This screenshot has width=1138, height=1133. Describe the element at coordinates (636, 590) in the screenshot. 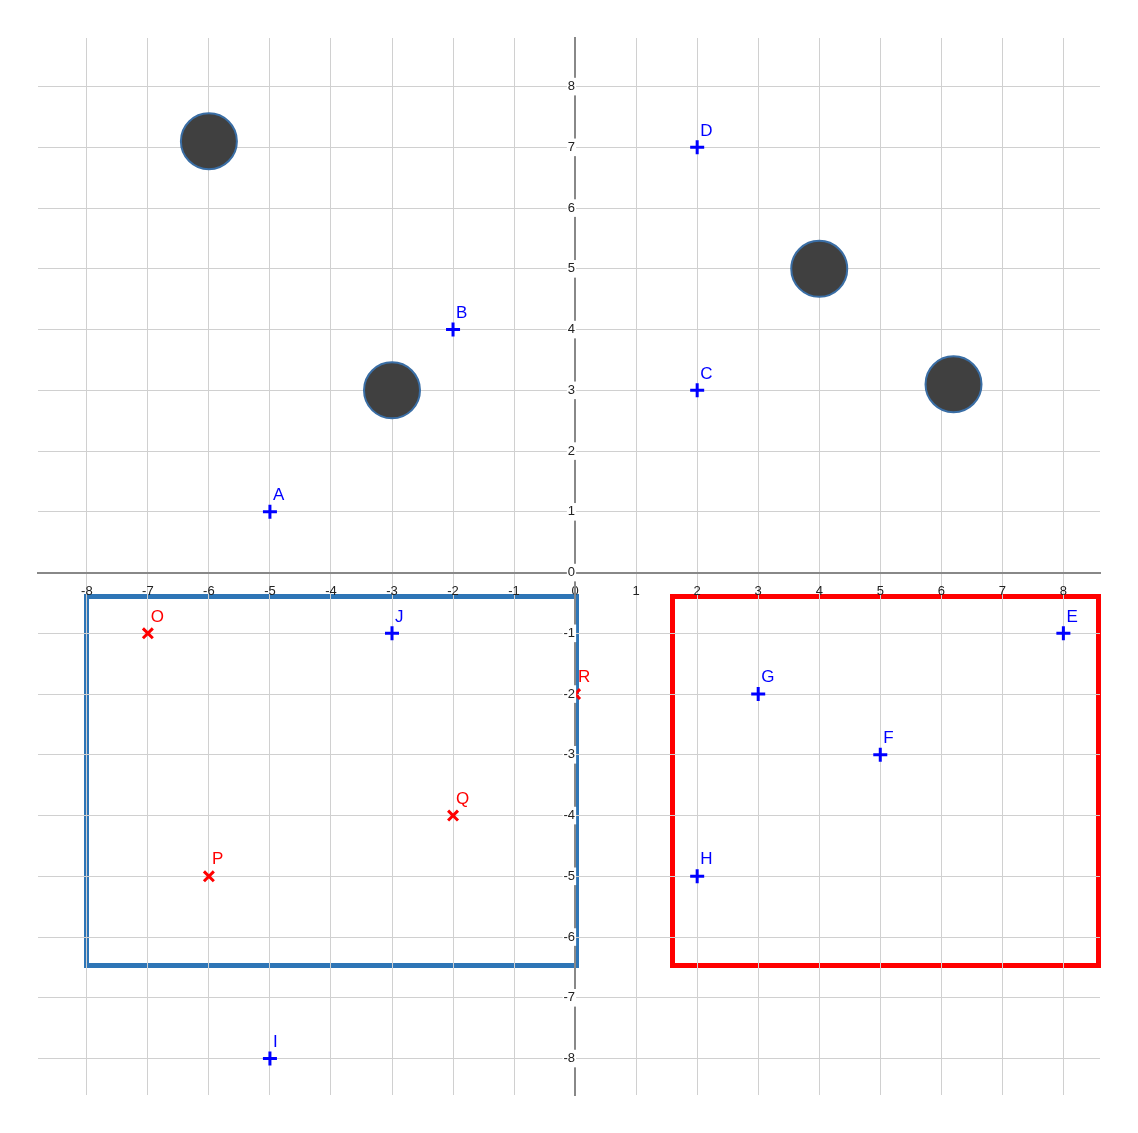

I see `x-tick-label: 1` at that location.